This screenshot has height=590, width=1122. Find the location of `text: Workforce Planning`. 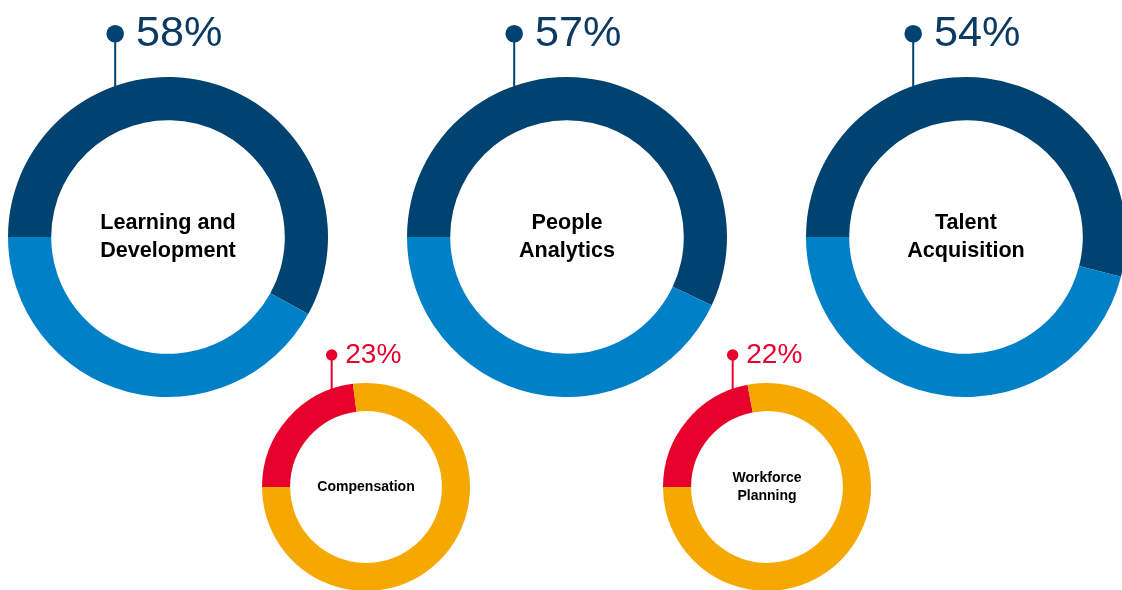

text: Workforce Planning is located at coordinates (767, 485).